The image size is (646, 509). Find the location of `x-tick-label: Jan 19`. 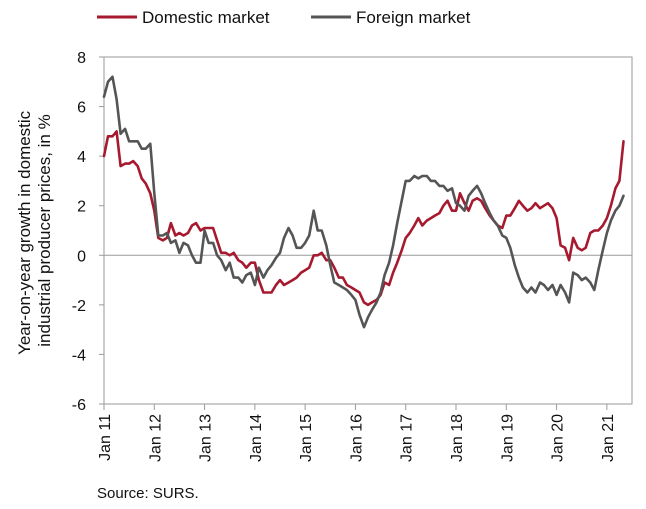

x-tick-label: Jan 19 is located at coordinates (507, 438).